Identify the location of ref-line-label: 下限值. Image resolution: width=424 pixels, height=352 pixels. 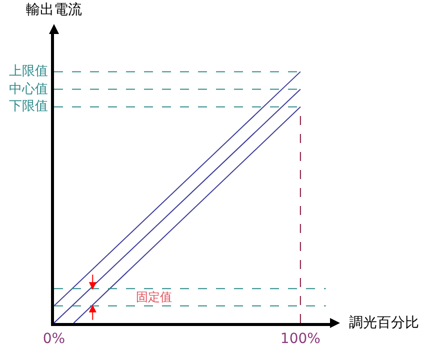
(28, 106).